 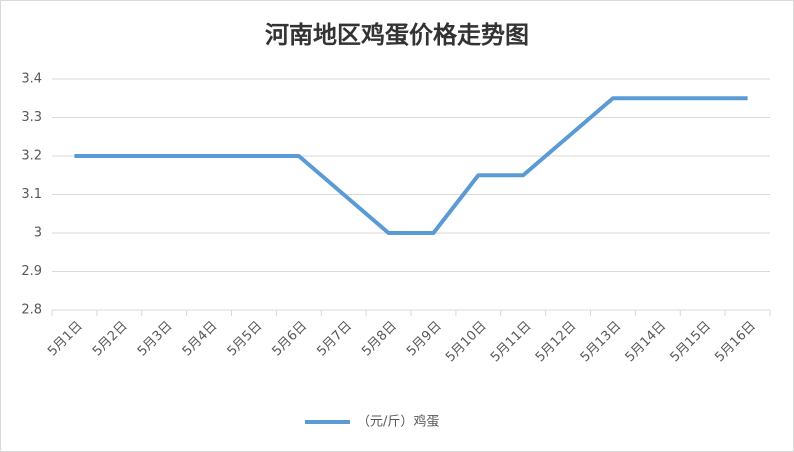 What do you see at coordinates (398, 422) in the screenshot?
I see `legend-label: （元/斤）鸡蛋` at bounding box center [398, 422].